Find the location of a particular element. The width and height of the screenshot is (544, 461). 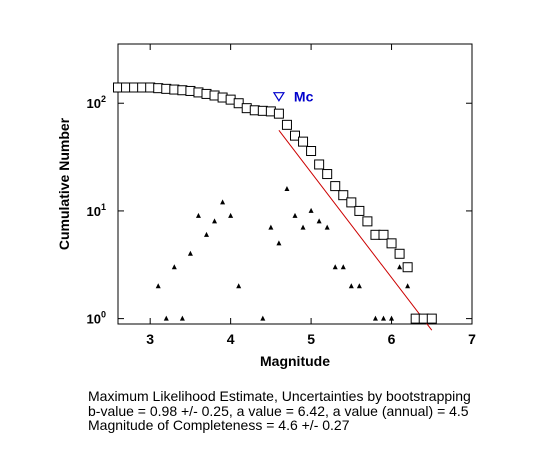

y-tick-exponent: 1 is located at coordinates (103, 207).